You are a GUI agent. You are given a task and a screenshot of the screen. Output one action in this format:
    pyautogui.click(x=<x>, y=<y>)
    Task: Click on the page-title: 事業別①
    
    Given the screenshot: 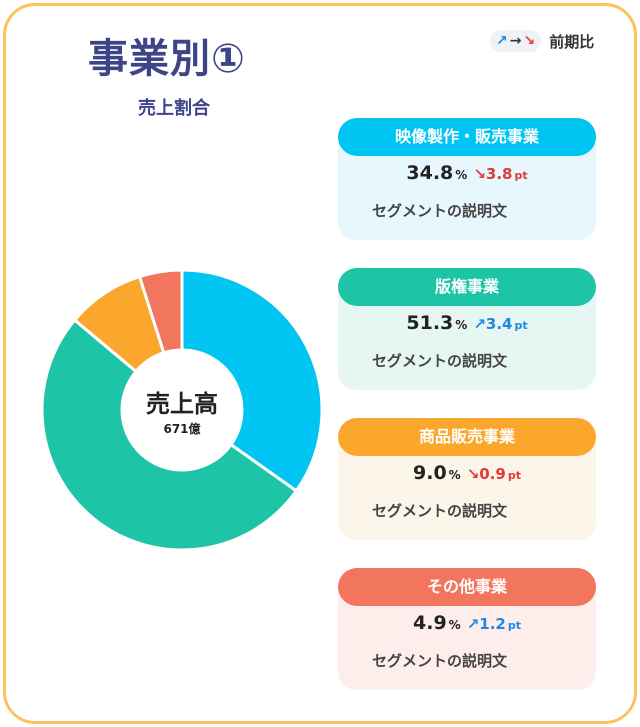 What is the action you would take?
    pyautogui.click(x=167, y=59)
    